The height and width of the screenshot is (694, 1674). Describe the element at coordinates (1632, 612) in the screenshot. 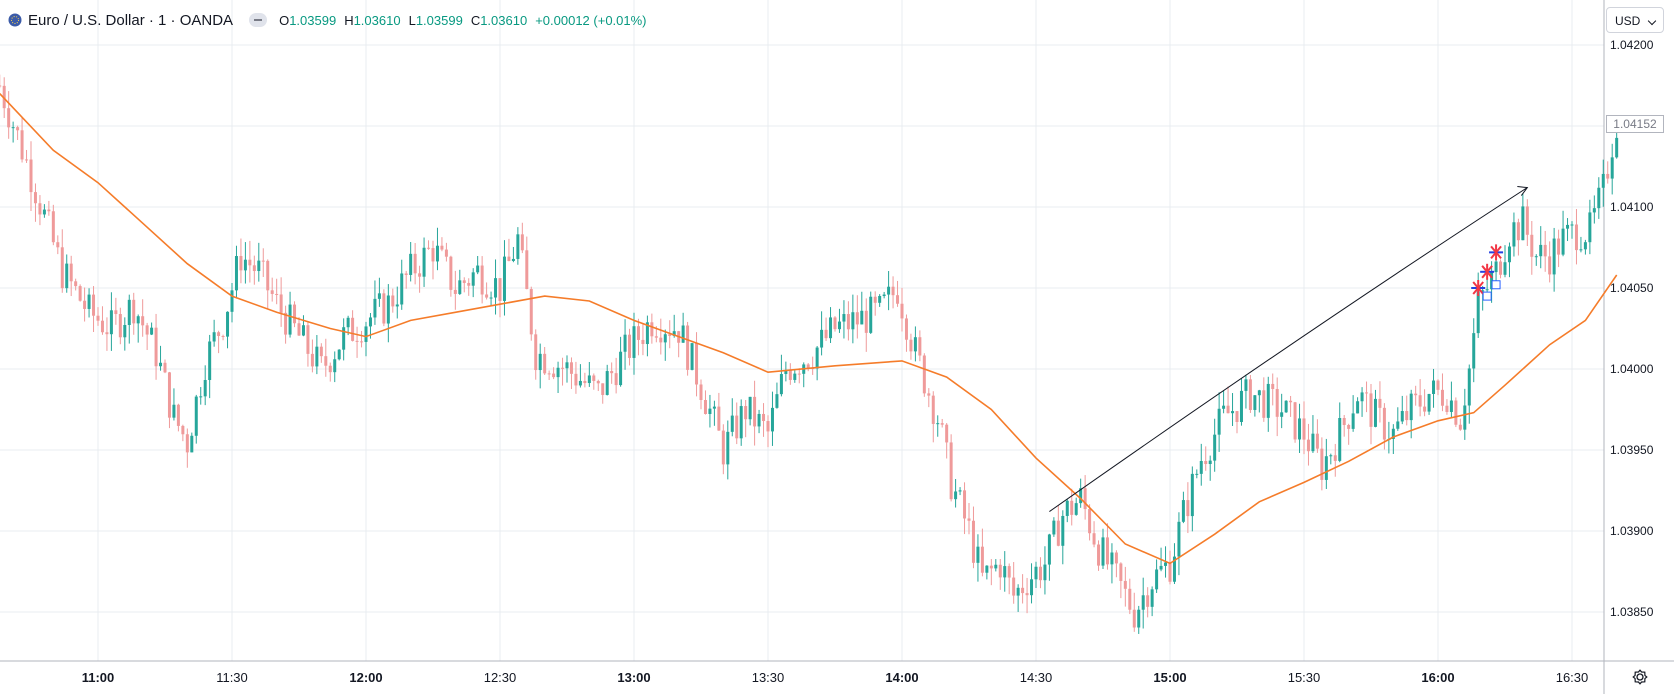

I see `y-tick-label: 1.03850` at that location.